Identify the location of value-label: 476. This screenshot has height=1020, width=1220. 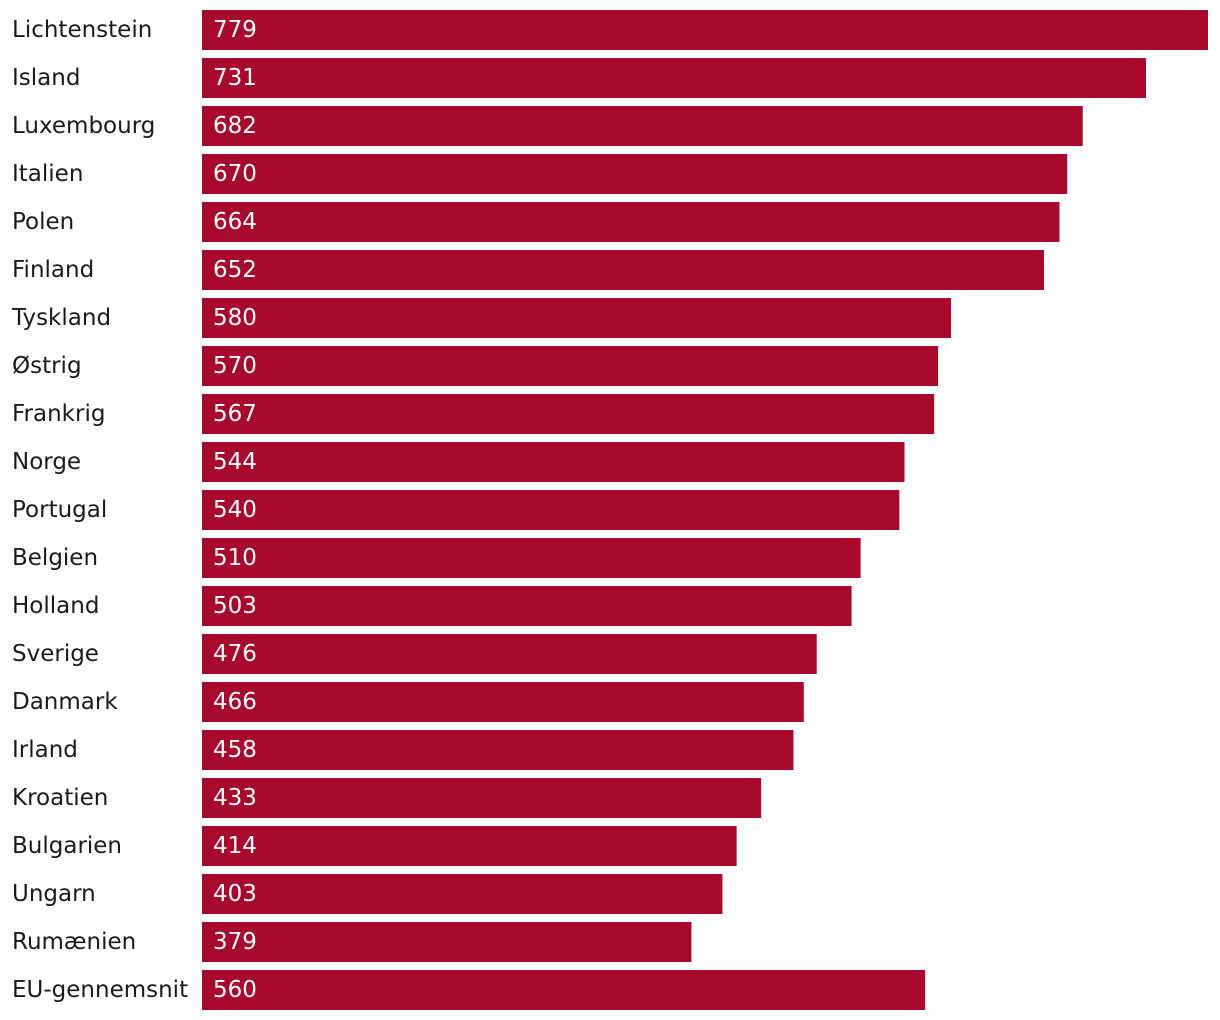
(235, 654).